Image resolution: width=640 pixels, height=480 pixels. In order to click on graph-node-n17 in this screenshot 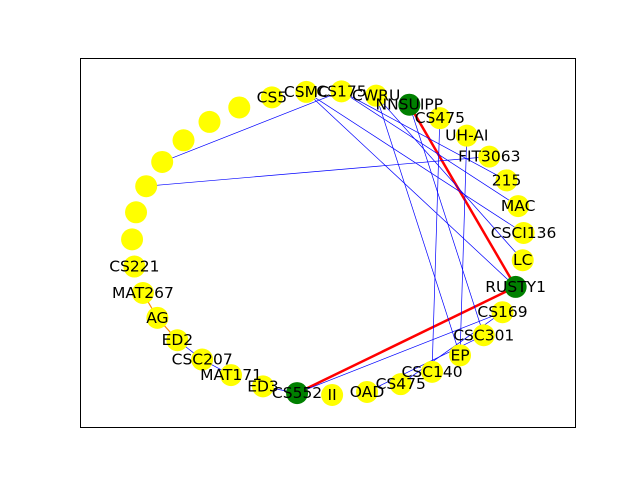, I will do `click(400, 384)`.